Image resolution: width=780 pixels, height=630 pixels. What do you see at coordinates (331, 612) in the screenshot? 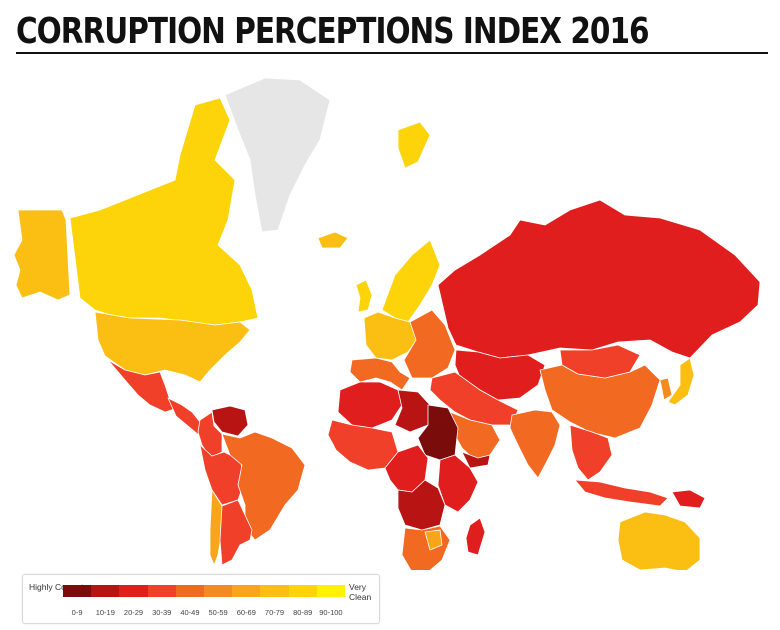
I see `legend-tick-label: 90-100` at bounding box center [331, 612].